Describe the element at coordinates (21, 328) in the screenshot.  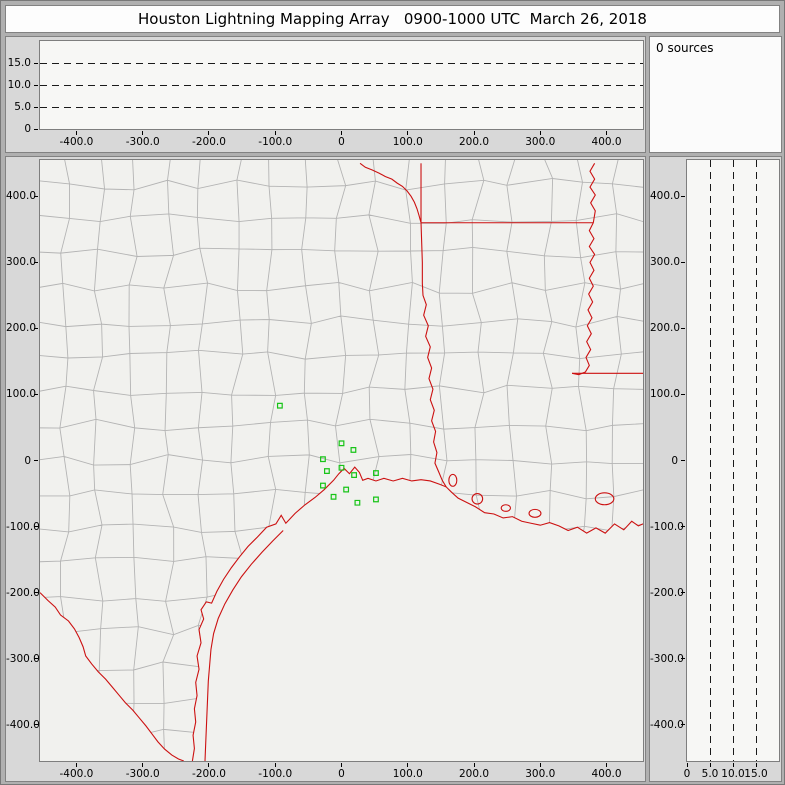
I see `tick-label: 200.0` at that location.